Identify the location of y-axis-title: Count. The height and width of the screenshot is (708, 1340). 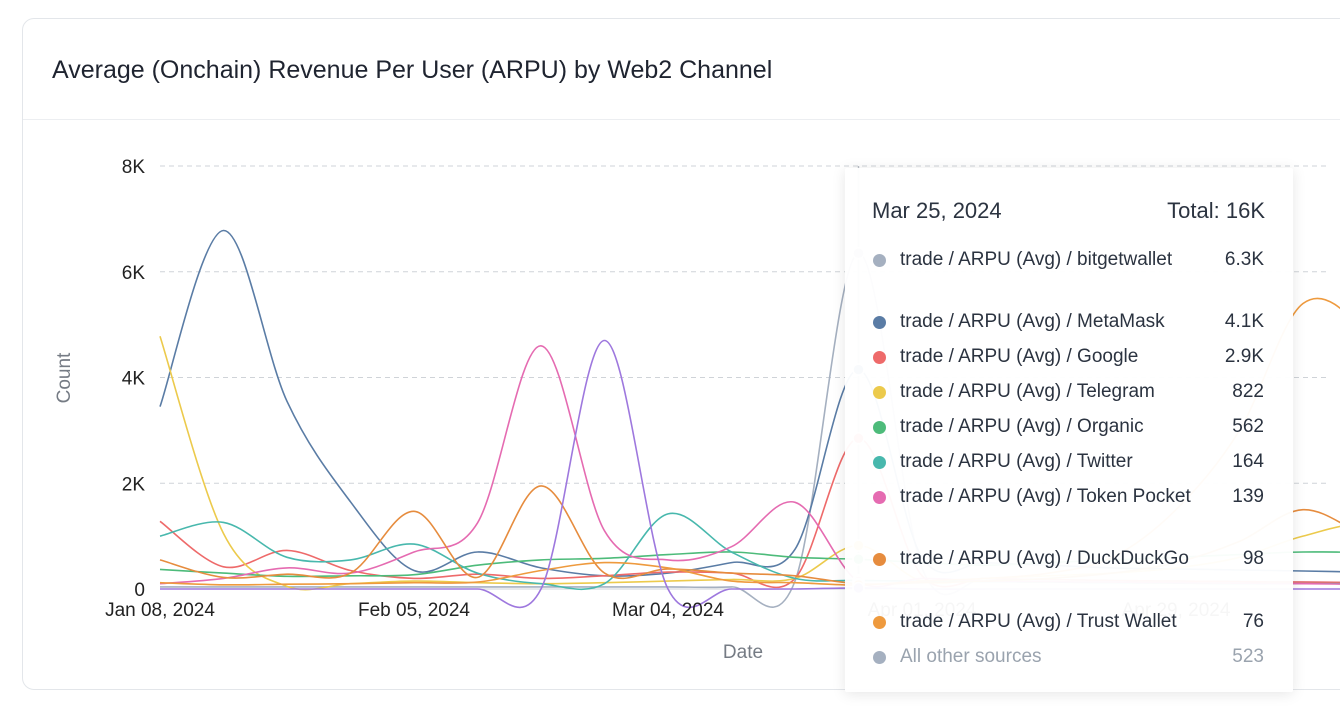
(64, 377).